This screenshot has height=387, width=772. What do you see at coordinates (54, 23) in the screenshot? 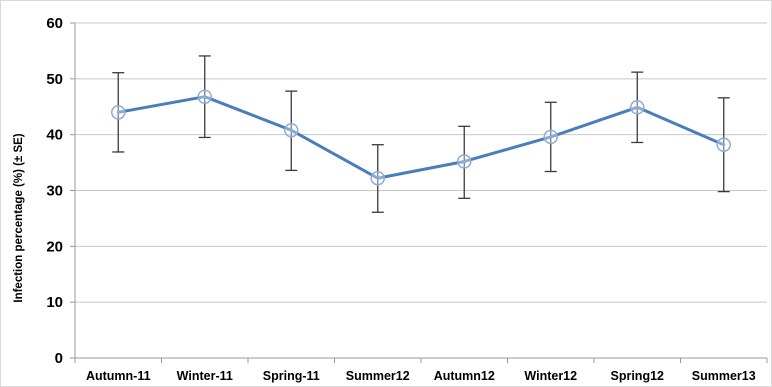
I see `y-tick-label: 60` at bounding box center [54, 23].